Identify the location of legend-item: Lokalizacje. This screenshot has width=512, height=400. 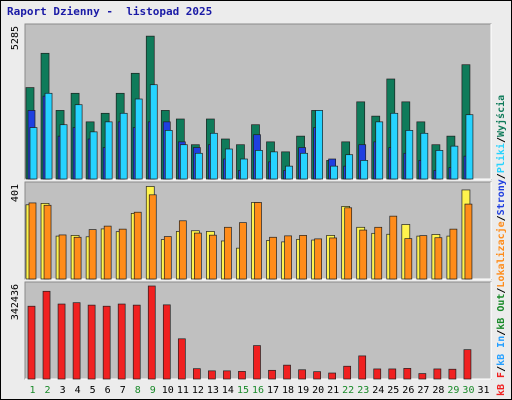
(501, 254).